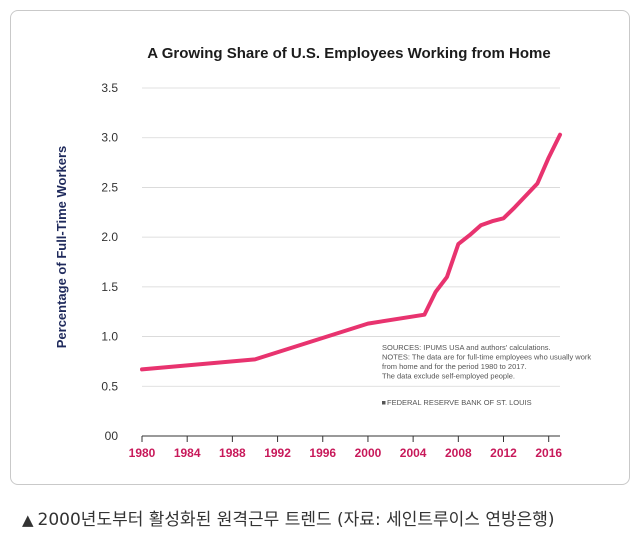  What do you see at coordinates (109, 88) in the screenshot?
I see `y-tick-label: 3.5` at bounding box center [109, 88].